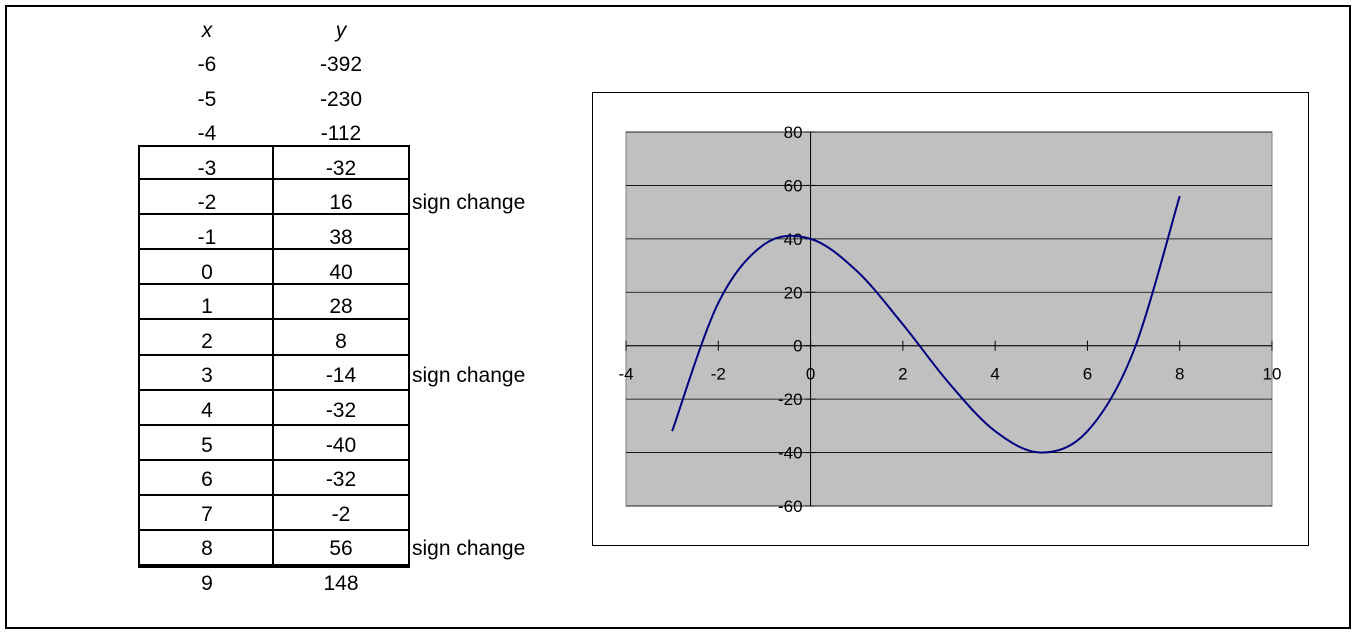 This screenshot has height=633, width=1359. Describe the element at coordinates (797, 346) in the screenshot. I see `y-tick-label: 0` at that location.